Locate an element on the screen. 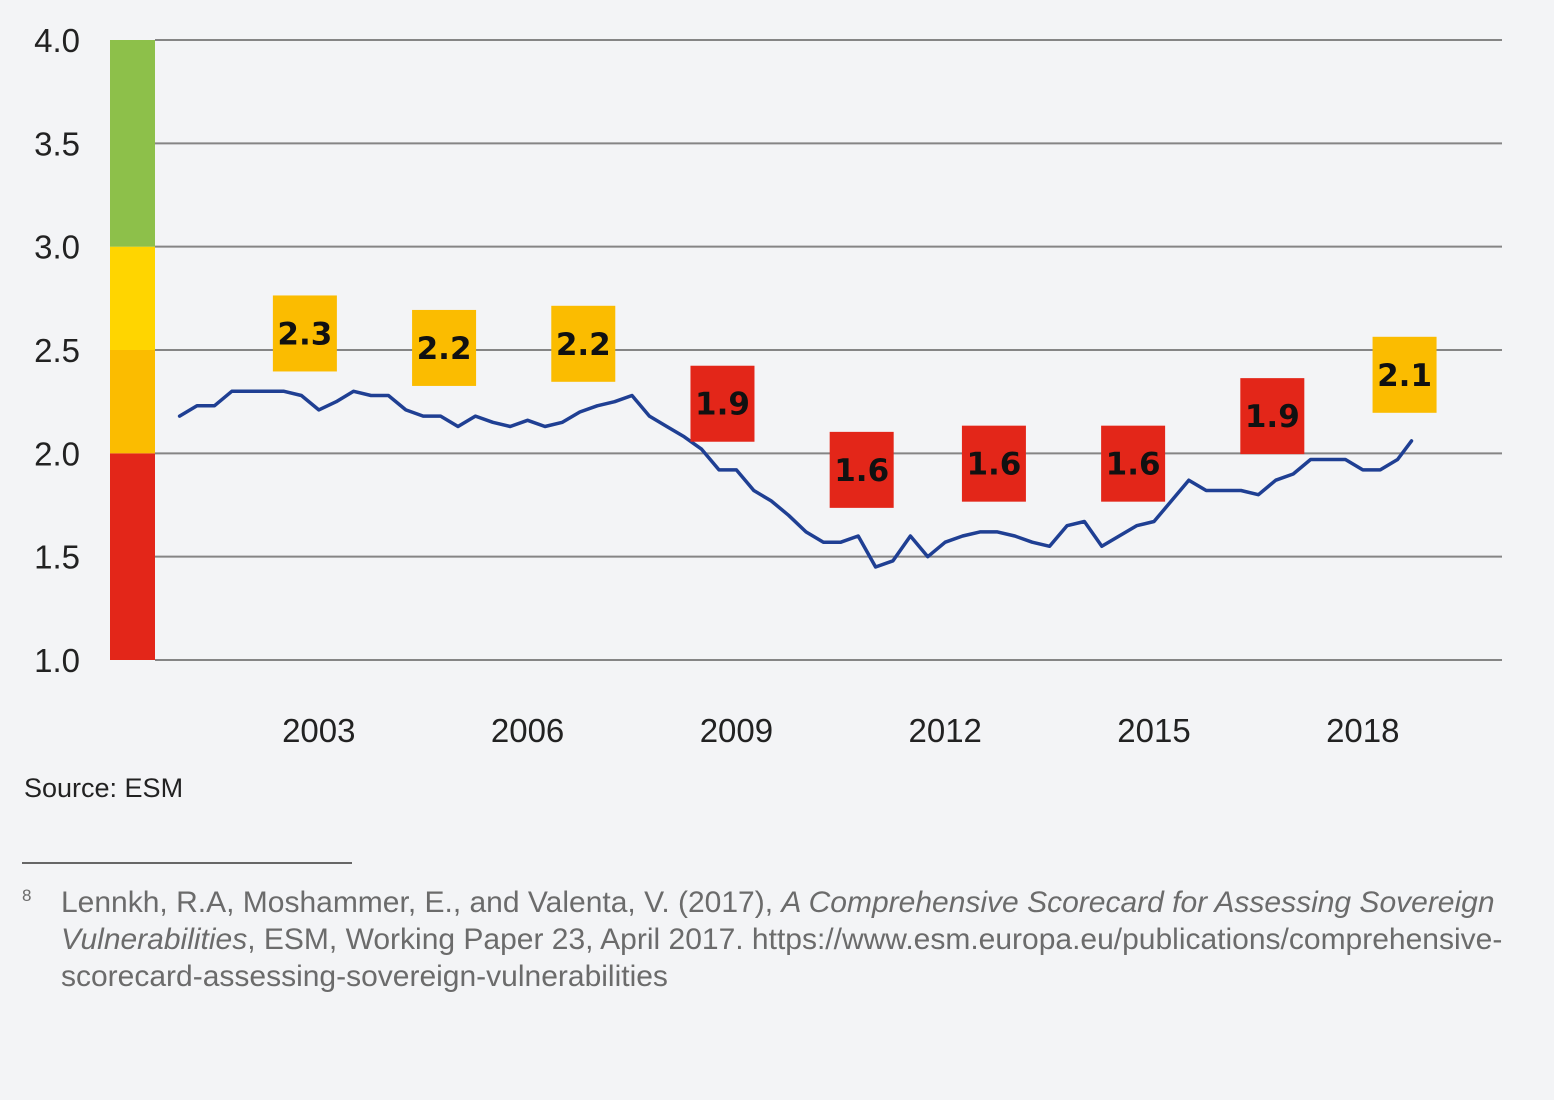 This screenshot has width=1554, height=1100. rating-annotation-label: 2.1 is located at coordinates (1404, 376).